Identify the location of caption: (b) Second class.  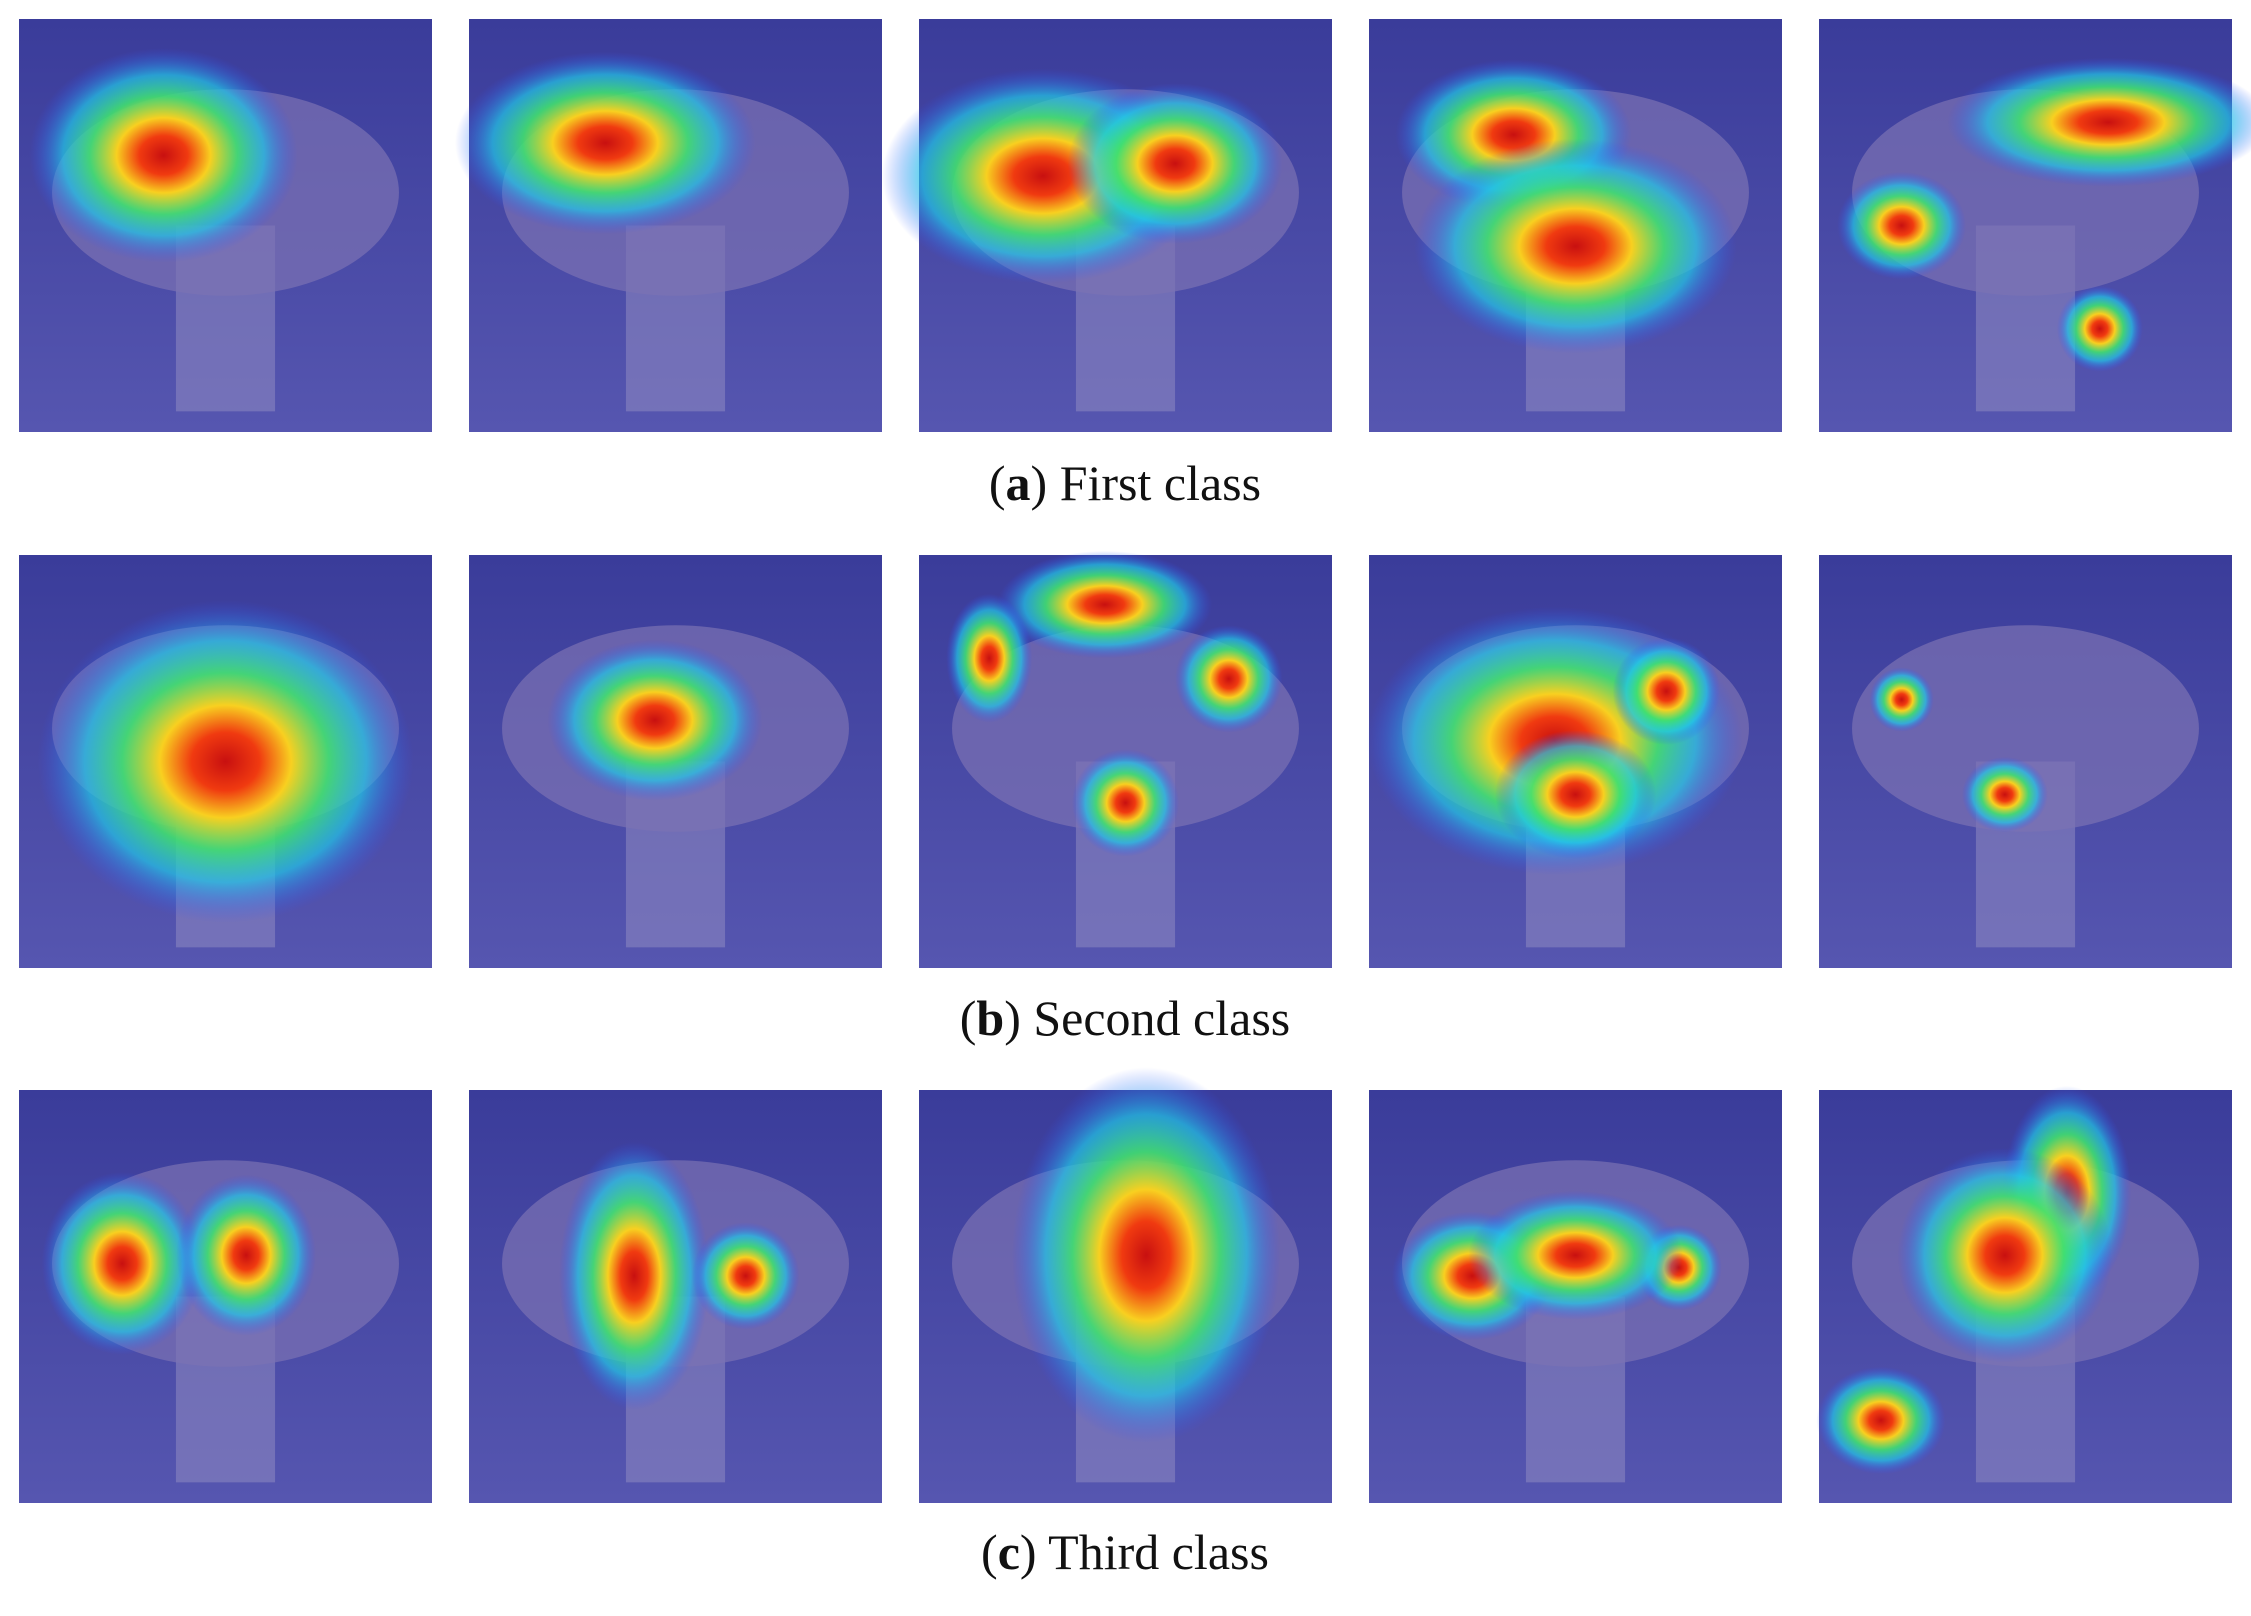
(1125, 1018).